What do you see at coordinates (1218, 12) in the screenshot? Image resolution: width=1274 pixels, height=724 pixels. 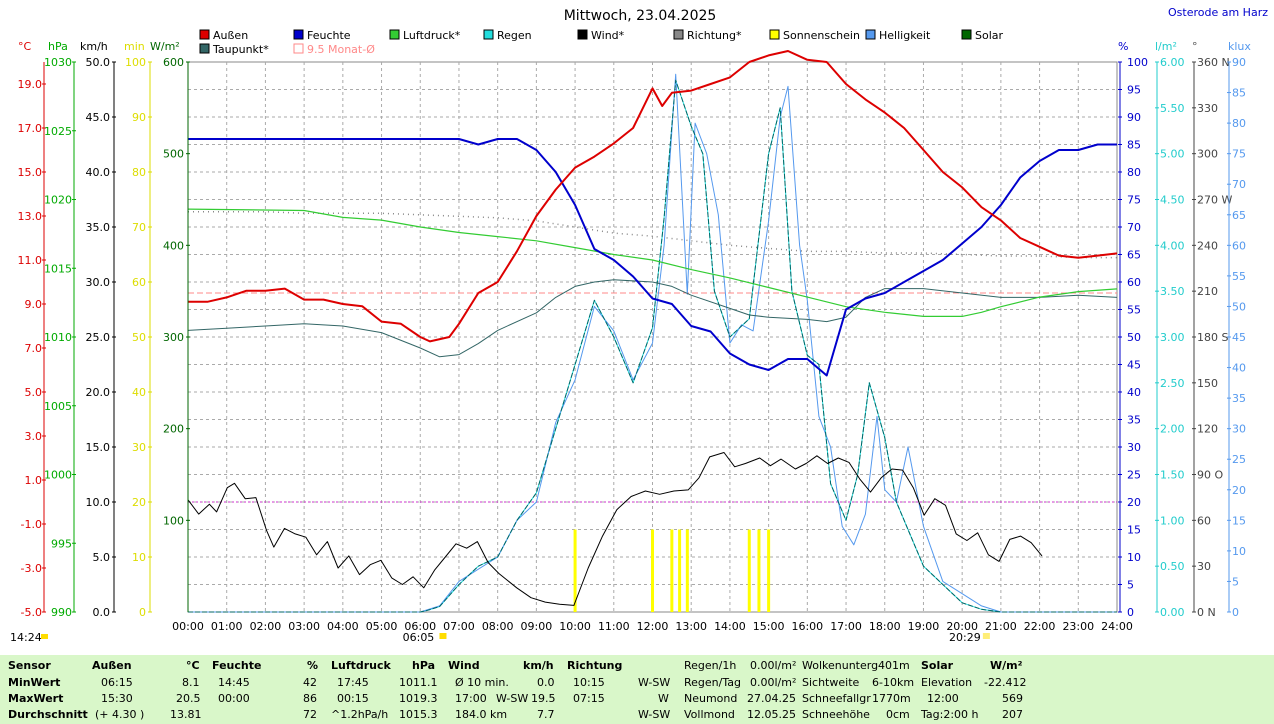 I see `location-label: Osterode am Harz` at bounding box center [1218, 12].